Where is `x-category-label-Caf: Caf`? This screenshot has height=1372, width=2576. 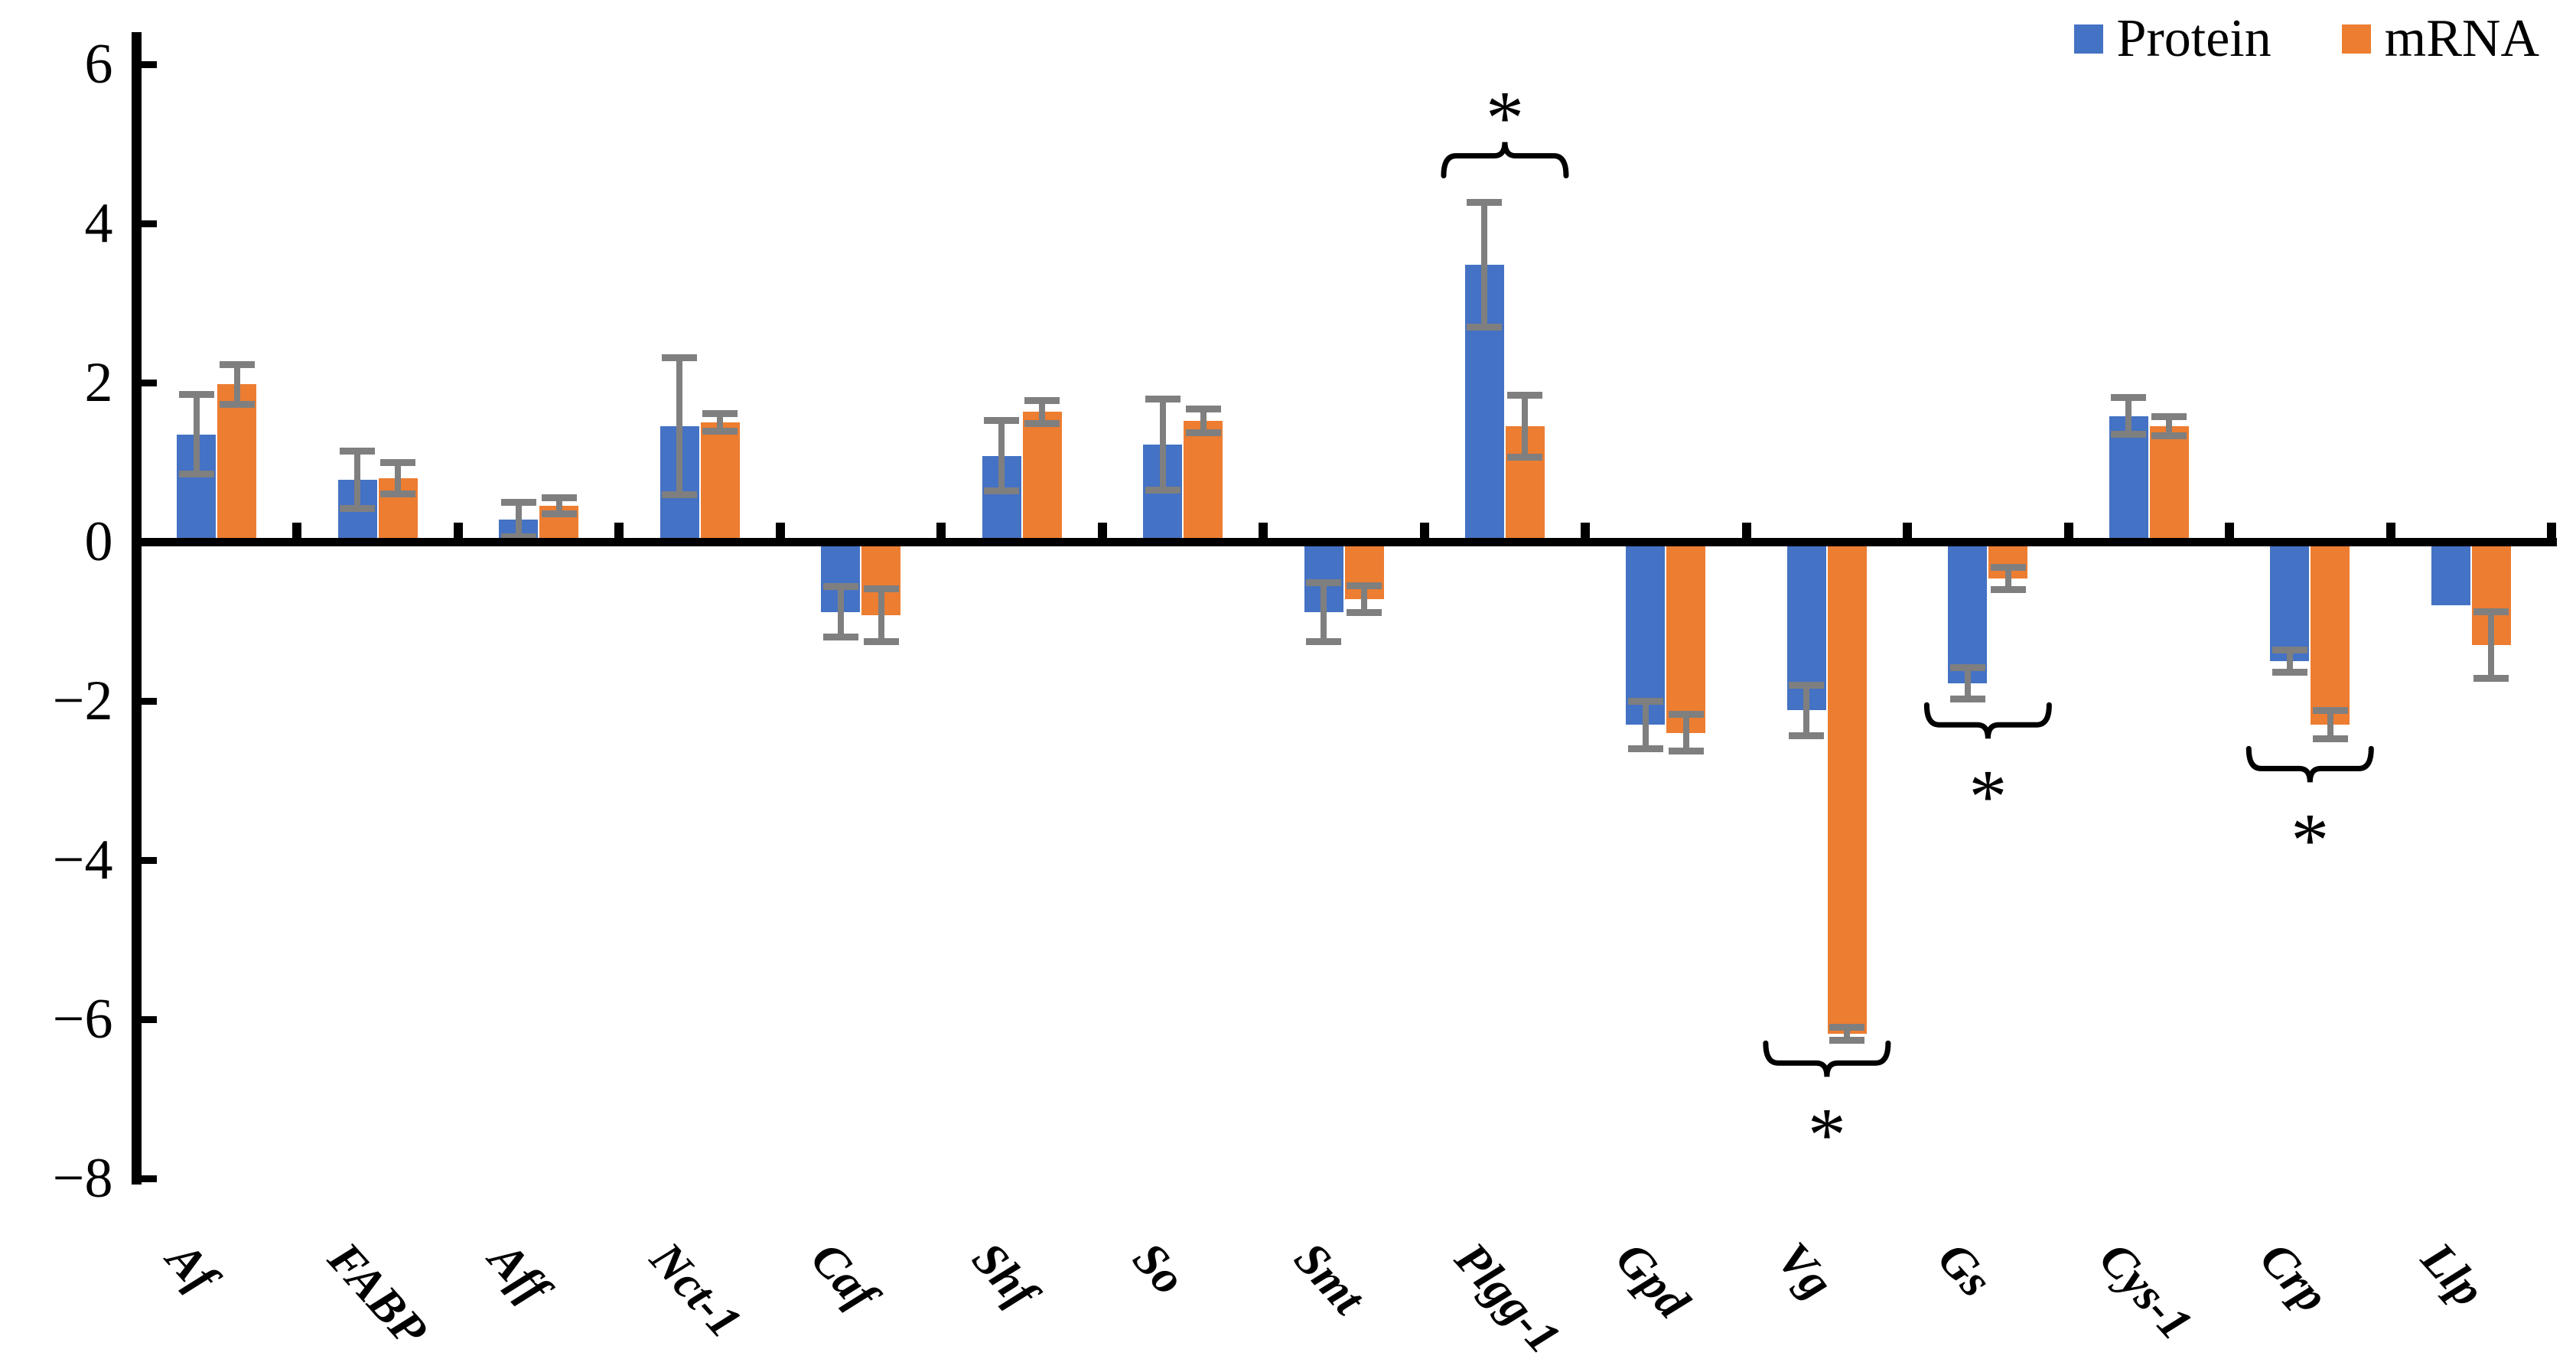
x-category-label-Caf: Caf is located at coordinates (844, 1276).